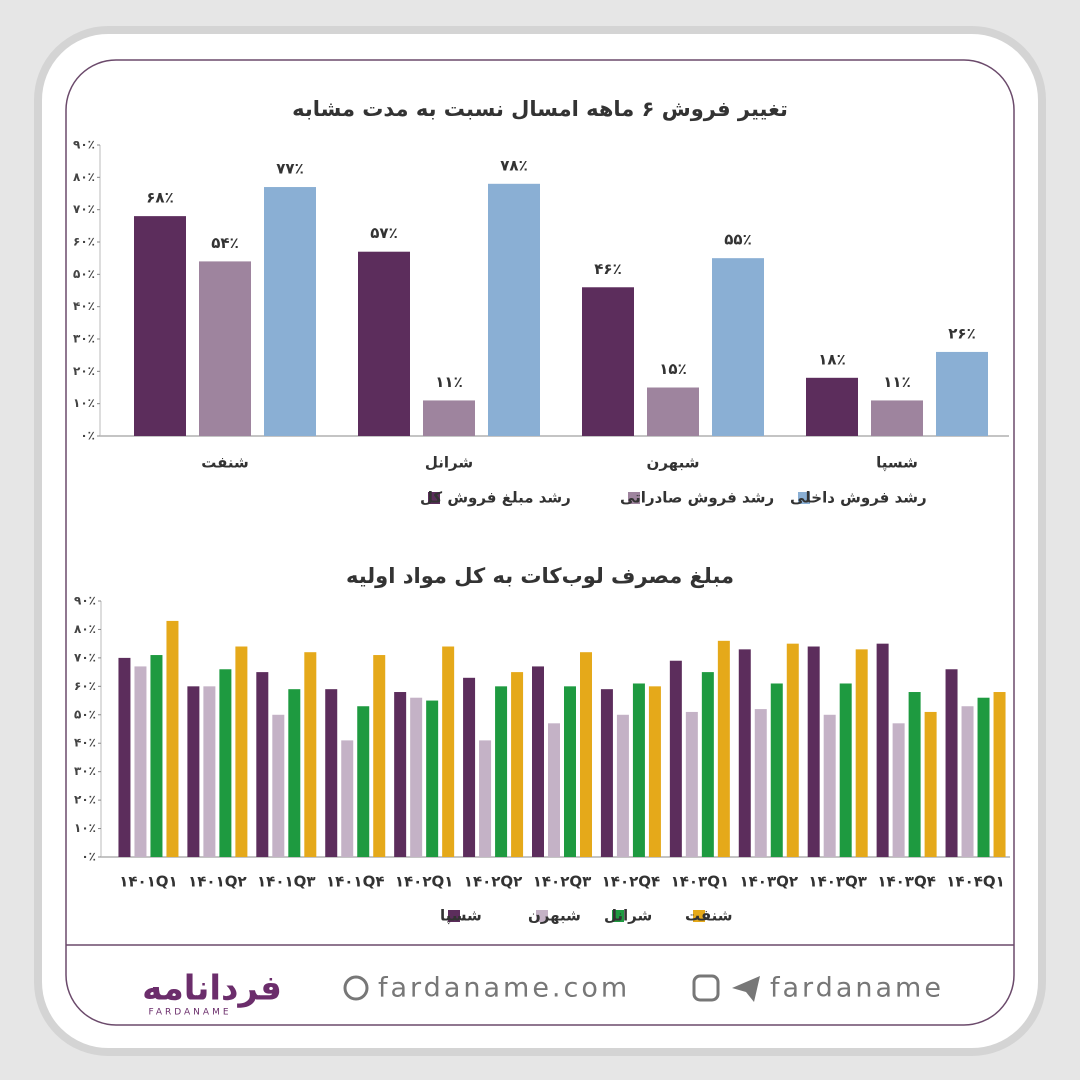  Describe the element at coordinates (148, 882) in the screenshot. I see `x-tick-label: ۱۴۰۱Q۱` at that location.